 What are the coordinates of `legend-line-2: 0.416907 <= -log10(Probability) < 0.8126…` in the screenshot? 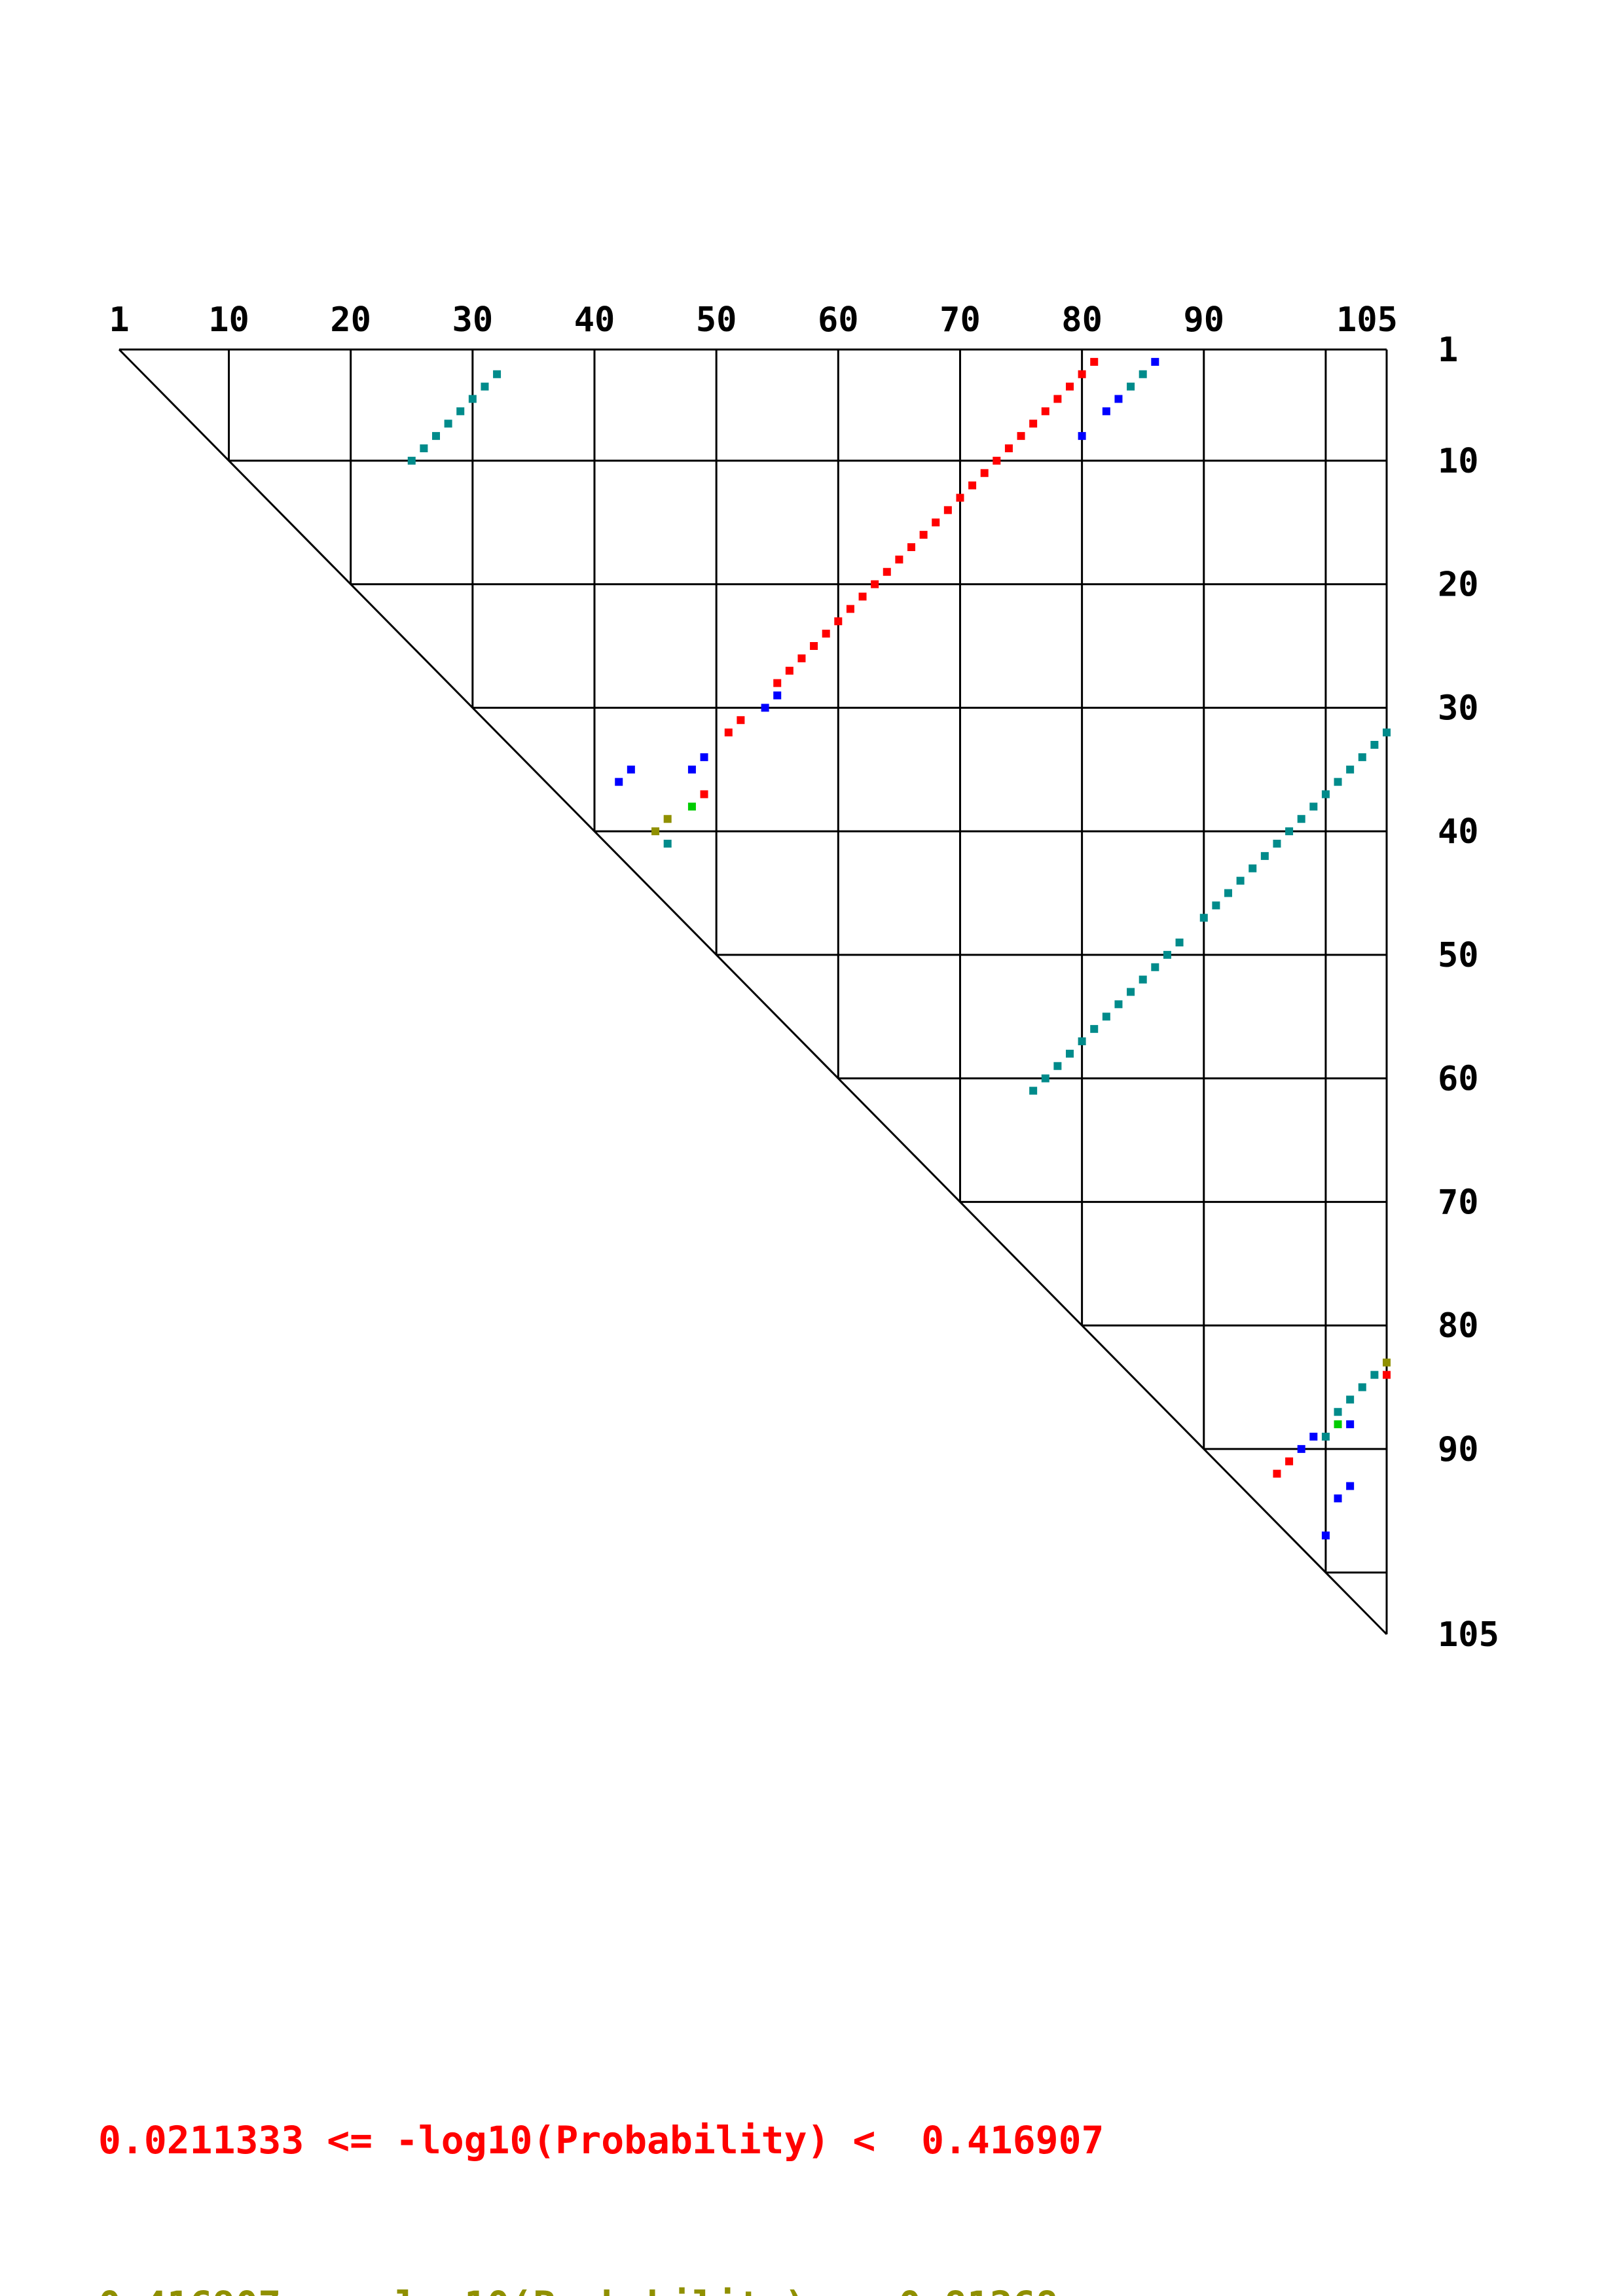 It's located at (601, 2287).